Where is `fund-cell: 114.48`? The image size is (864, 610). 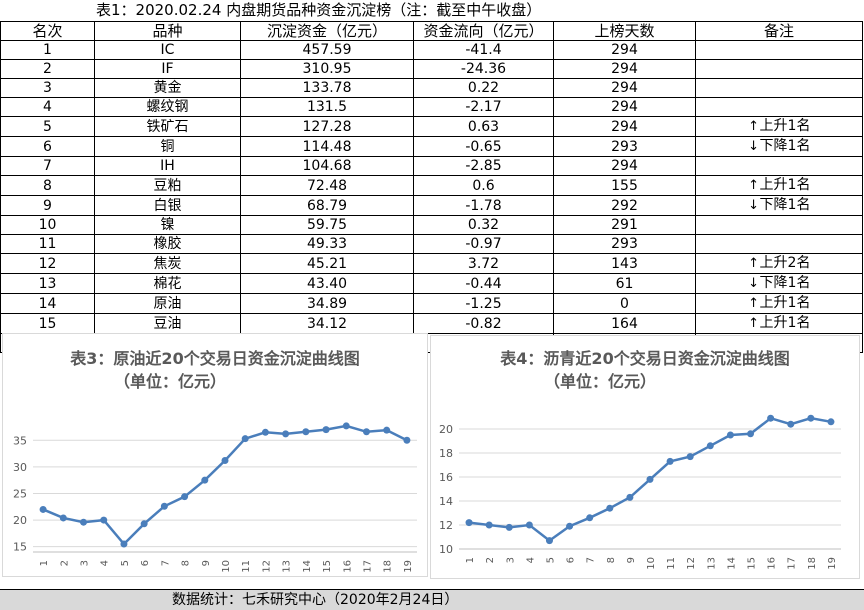
fund-cell: 114.48 is located at coordinates (327, 146).